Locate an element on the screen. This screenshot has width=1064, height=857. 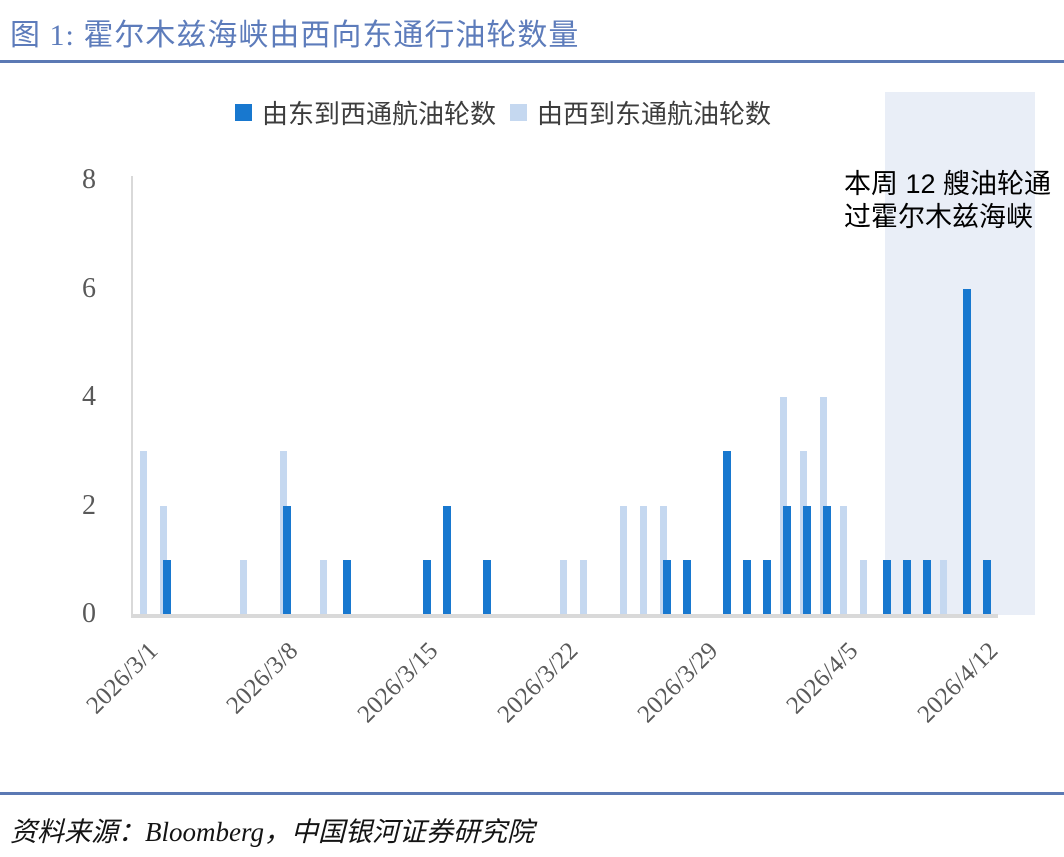
x-tick-label: 2026/3/8 is located at coordinates (262, 678).